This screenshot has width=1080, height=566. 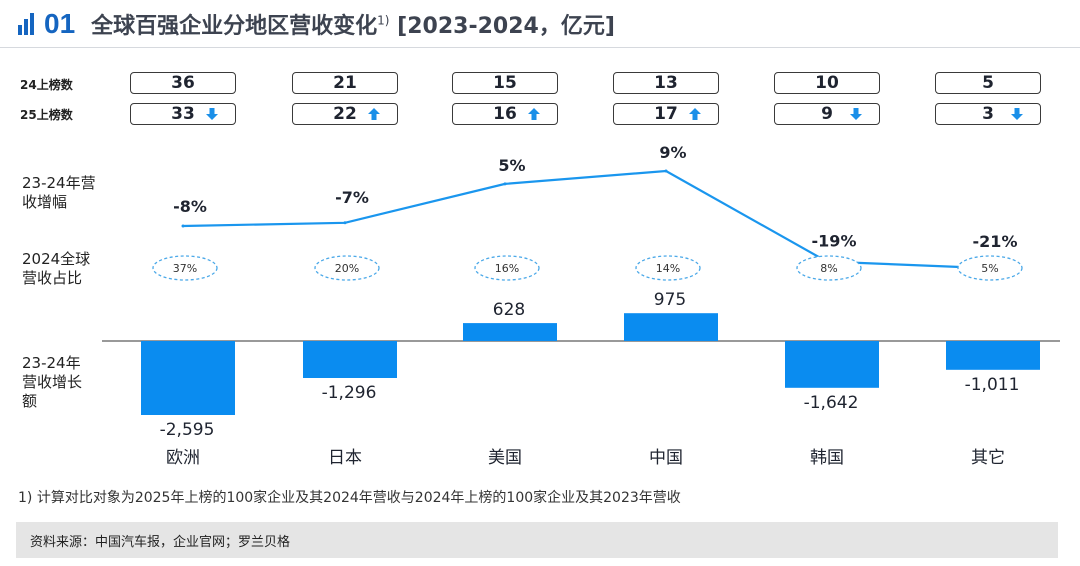 What do you see at coordinates (46, 115) in the screenshot?
I see `row-label-listed-25: 25上榜数` at bounding box center [46, 115].